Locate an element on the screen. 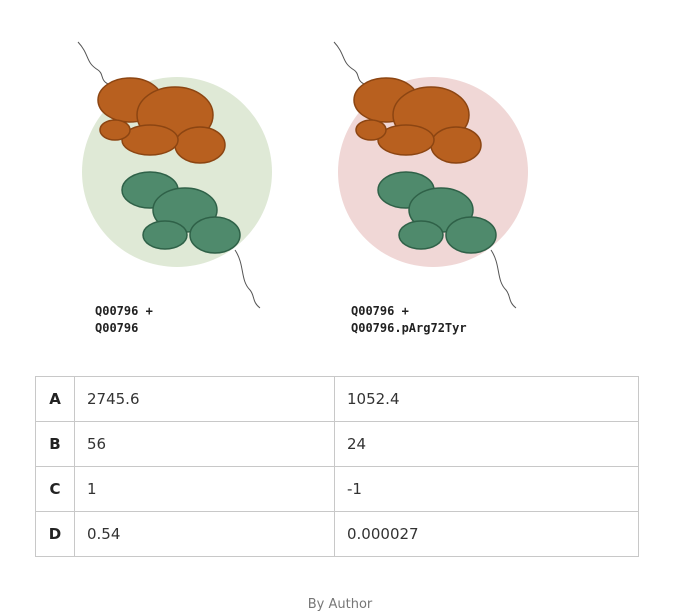  table-cell: 1 is located at coordinates (204, 489).